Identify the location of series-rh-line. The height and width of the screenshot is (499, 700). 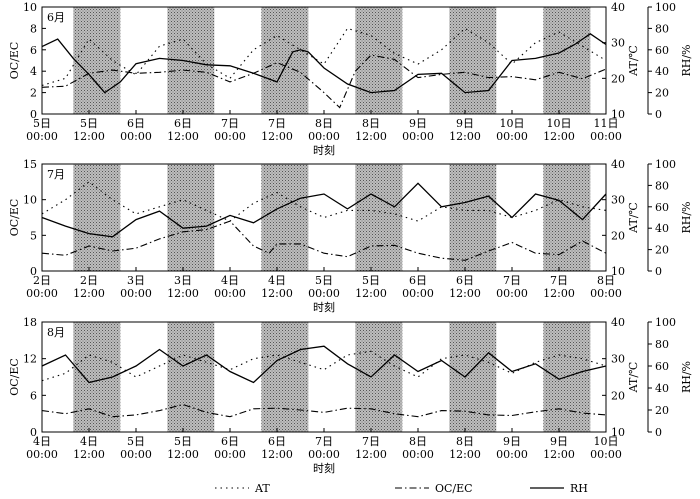
(324, 210).